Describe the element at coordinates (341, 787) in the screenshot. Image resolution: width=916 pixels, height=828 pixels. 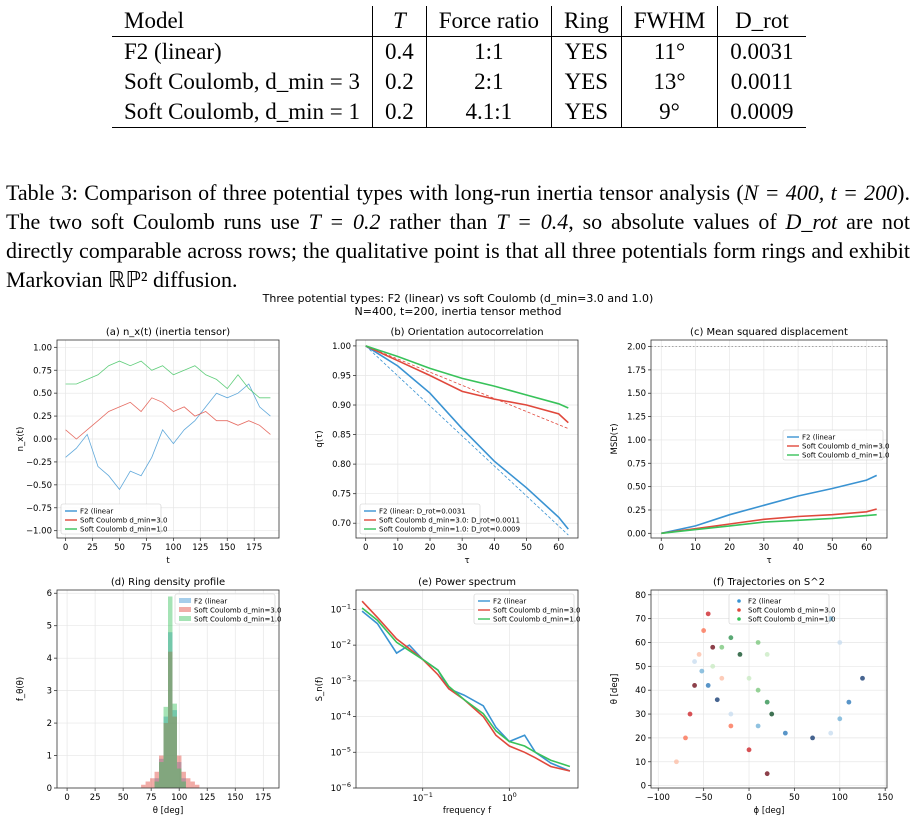
I see `y-tick-label: 10⁻⁶` at that location.